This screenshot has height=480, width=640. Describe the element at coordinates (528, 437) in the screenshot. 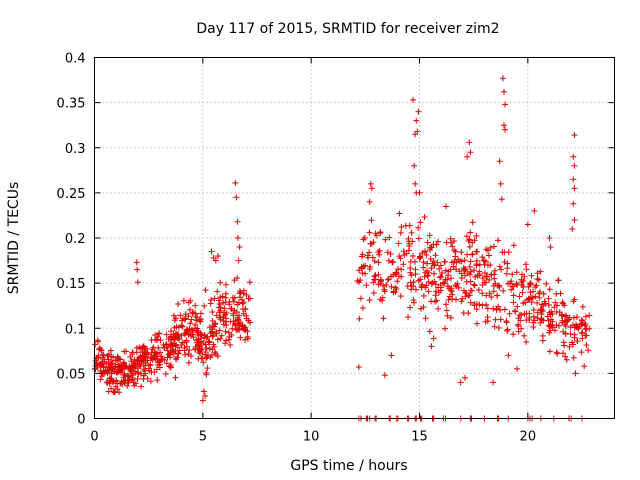

I see `x-tick-label: 20` at that location.